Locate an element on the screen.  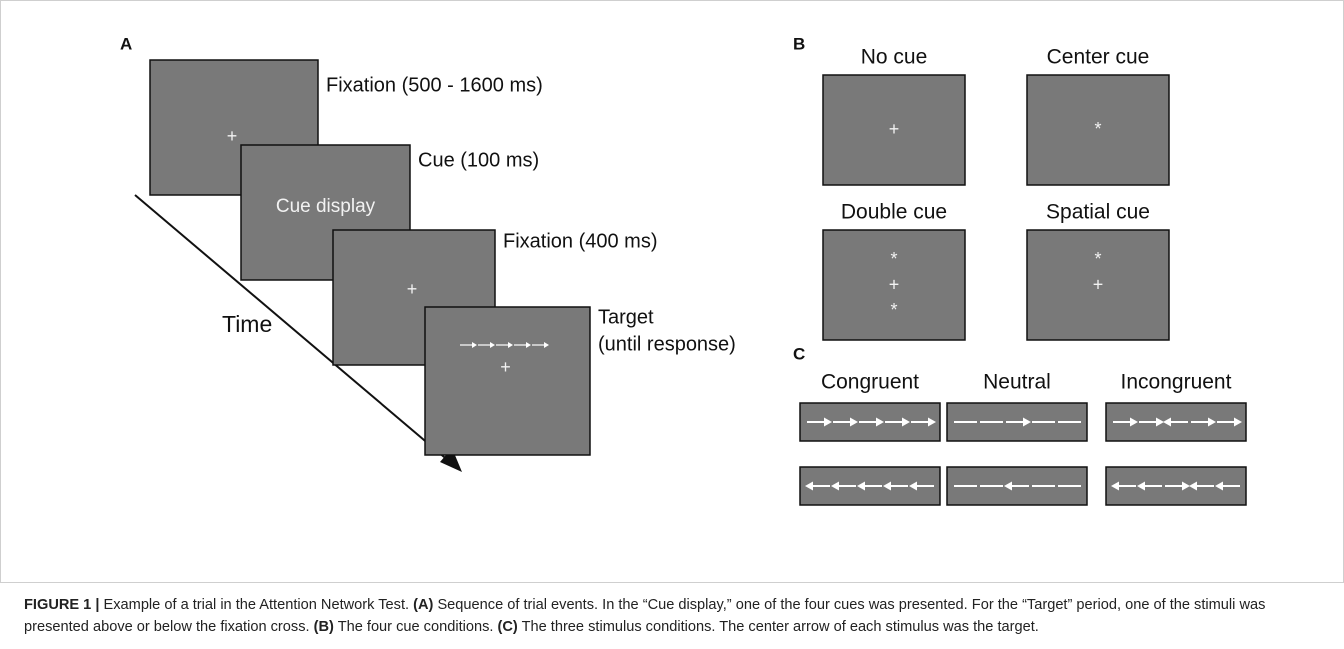
caption-figure: FIGURE 1 | is located at coordinates (62, 605).